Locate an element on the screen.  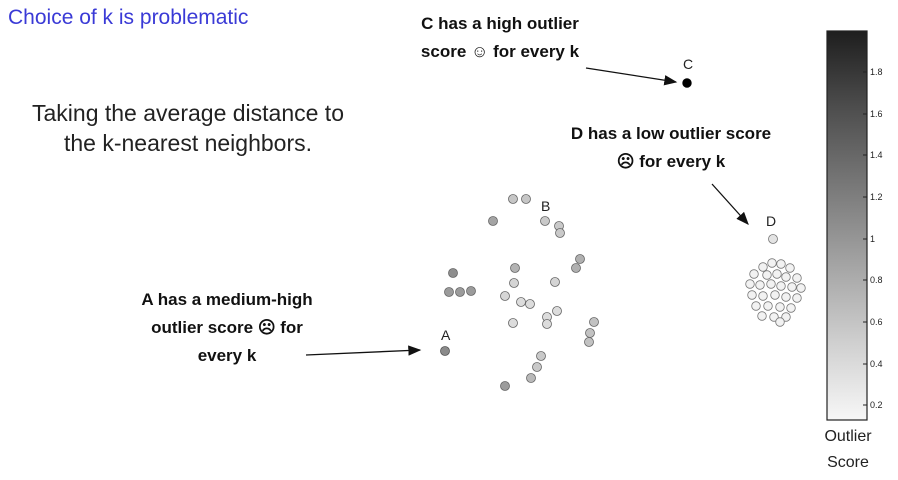
annotation-c-line-2: score ☺ for every k is located at coordinates (500, 51).